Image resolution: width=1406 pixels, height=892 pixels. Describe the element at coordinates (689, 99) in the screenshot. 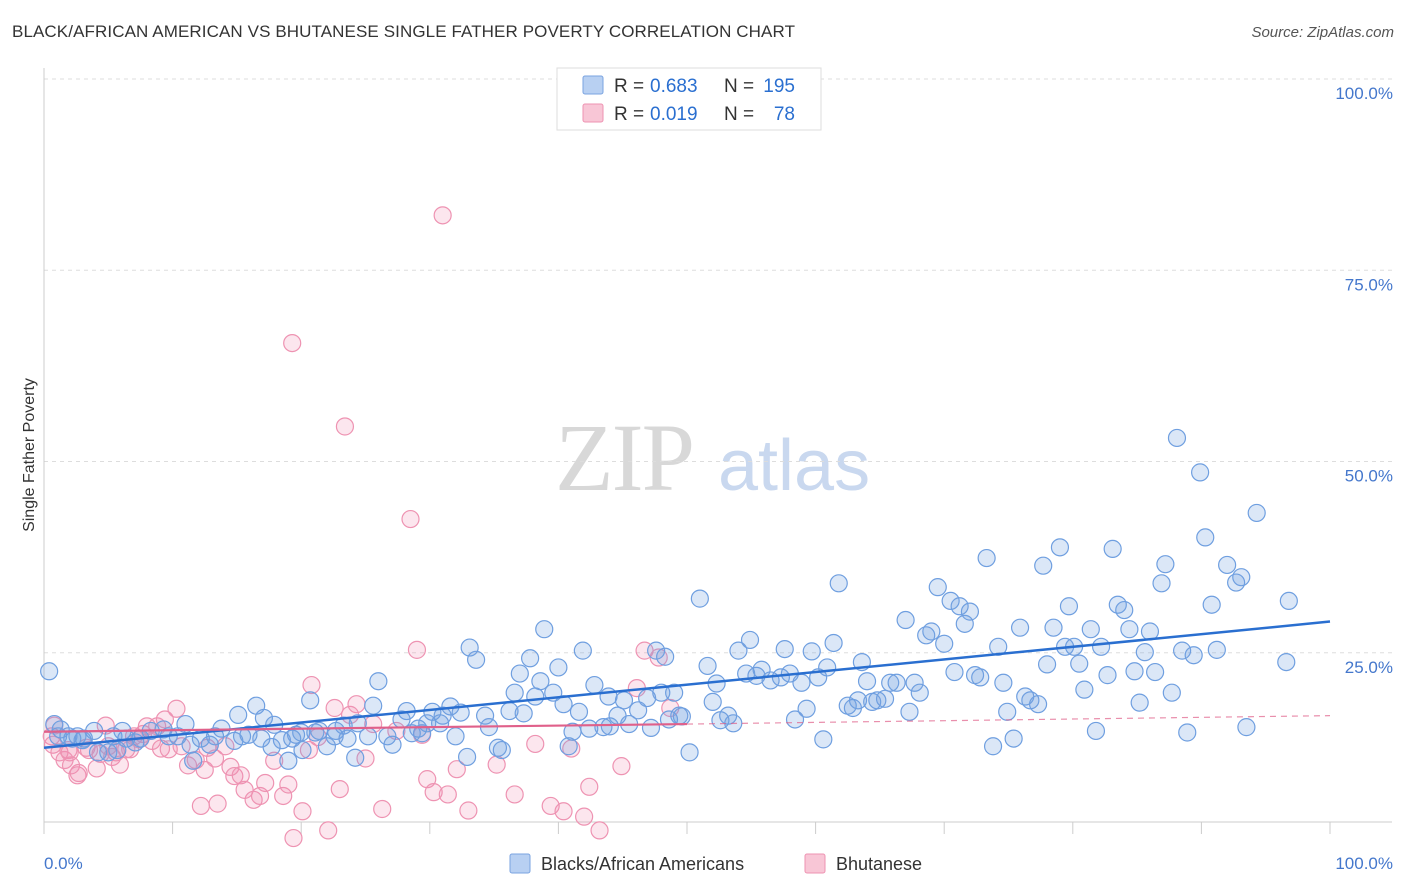

I see `stats-legend: R = 0.683 N = 195 R = 0.019 N = 78` at that location.